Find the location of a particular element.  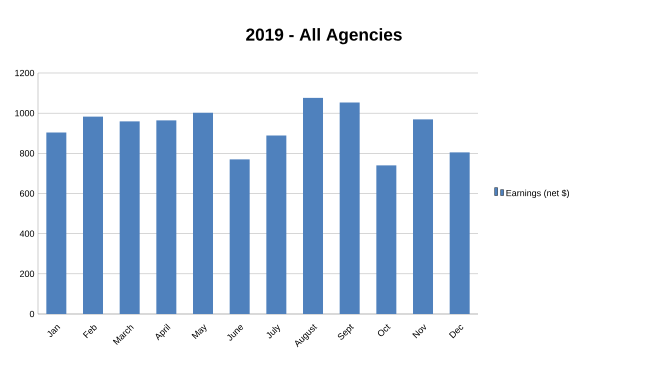

y-tick-label: 800 is located at coordinates (27, 153).